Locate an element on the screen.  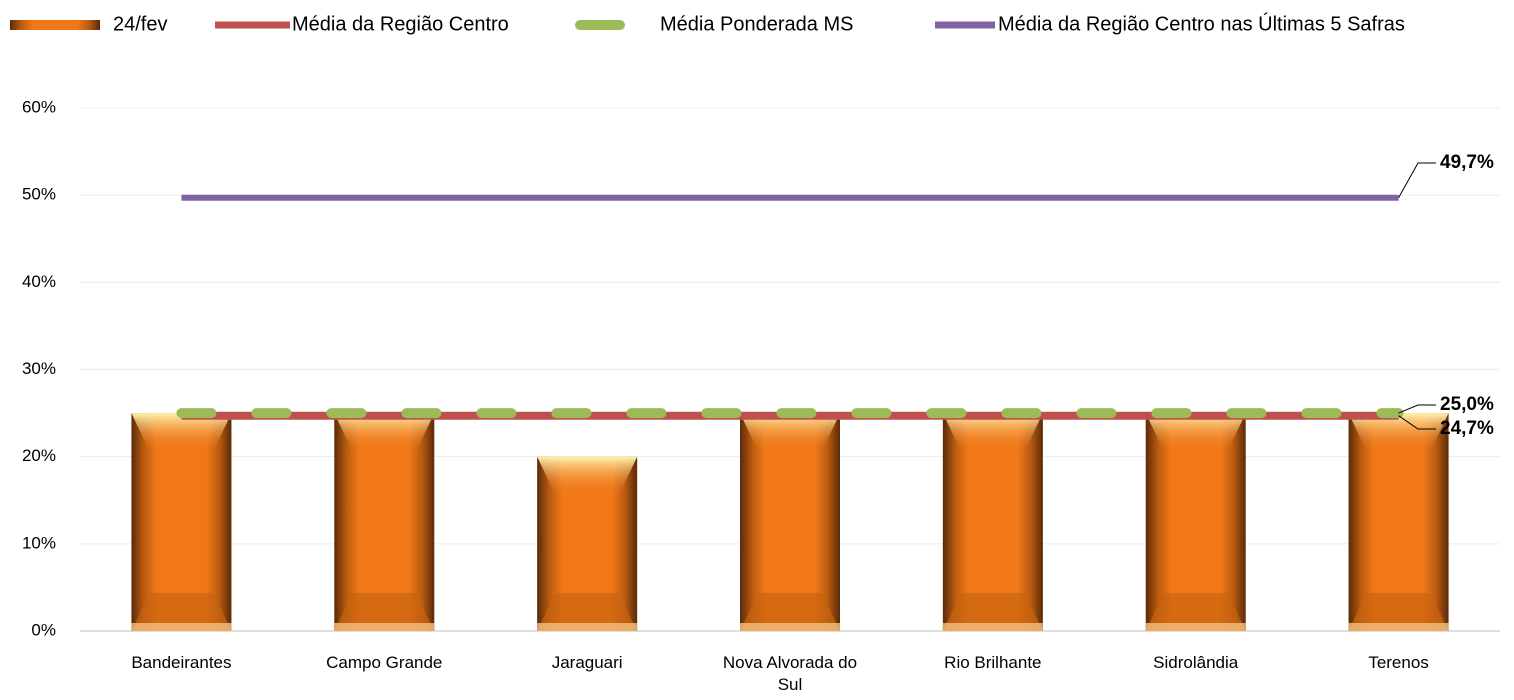
data-label: 25,0% is located at coordinates (1467, 404).